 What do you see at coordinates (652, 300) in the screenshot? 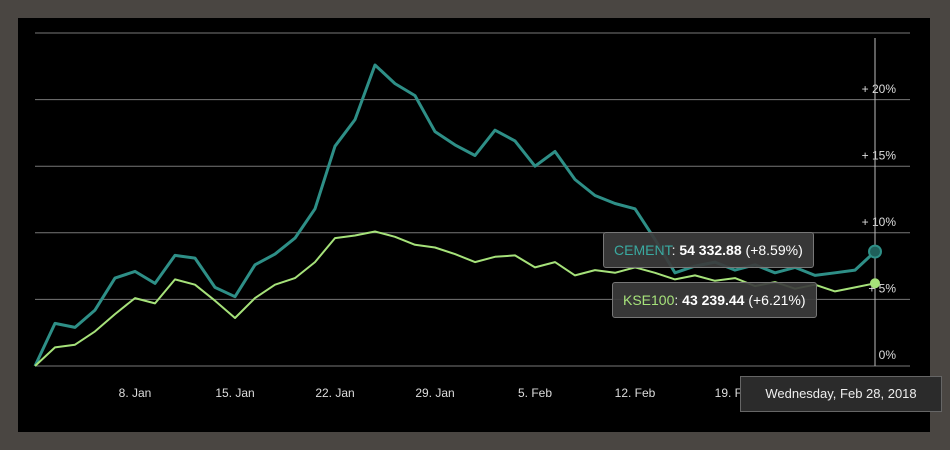
I see `tooltip-series-name: KSE100` at bounding box center [652, 300].